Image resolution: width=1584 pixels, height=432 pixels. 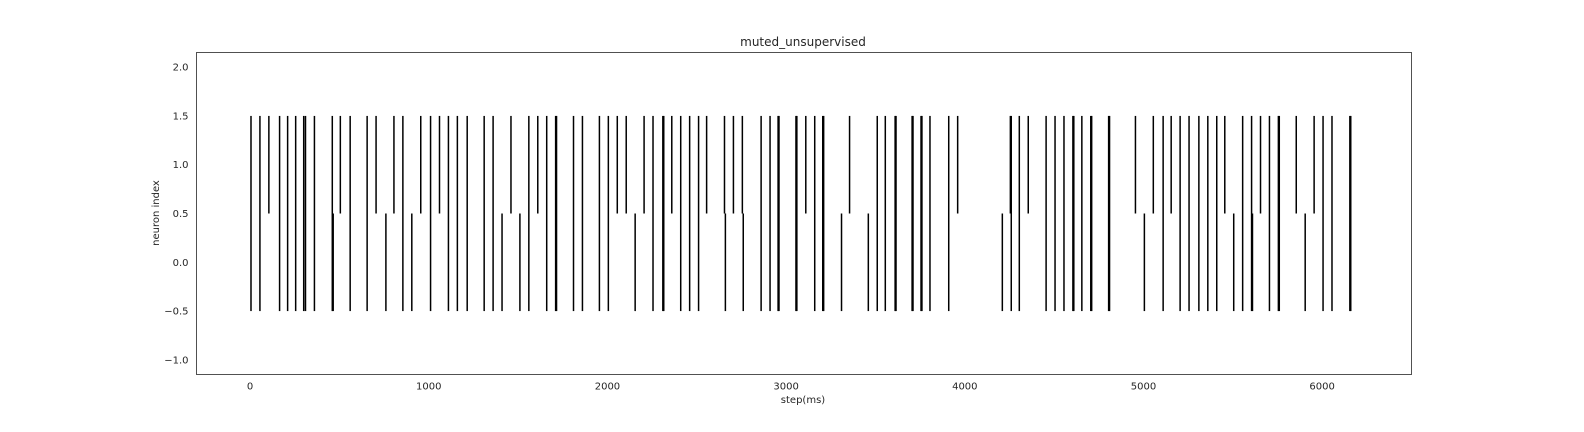 I want to click on x-tick-label: 0, so click(x=250, y=387).